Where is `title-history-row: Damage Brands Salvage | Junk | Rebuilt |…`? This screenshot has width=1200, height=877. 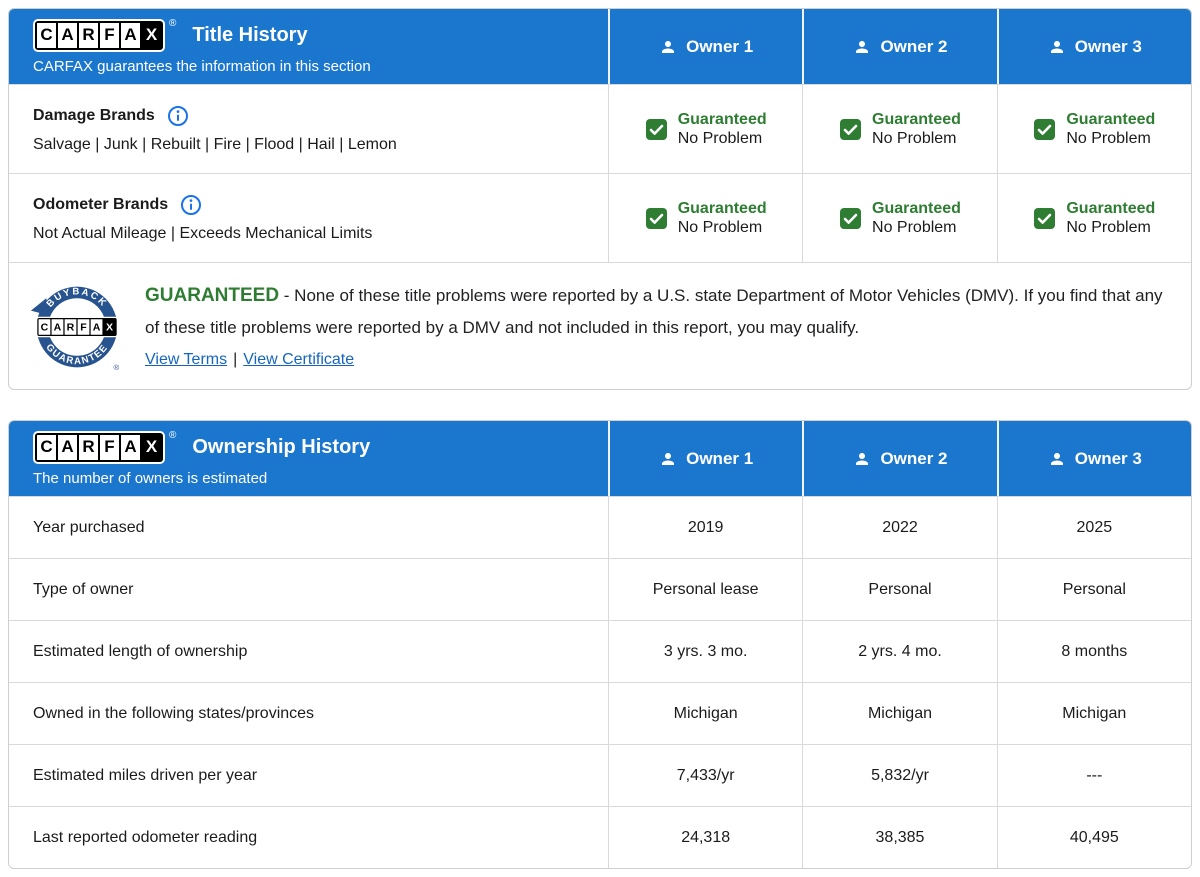
title-history-row: Damage Brands Salvage | Junk | Rebuilt |… is located at coordinates (600, 128).